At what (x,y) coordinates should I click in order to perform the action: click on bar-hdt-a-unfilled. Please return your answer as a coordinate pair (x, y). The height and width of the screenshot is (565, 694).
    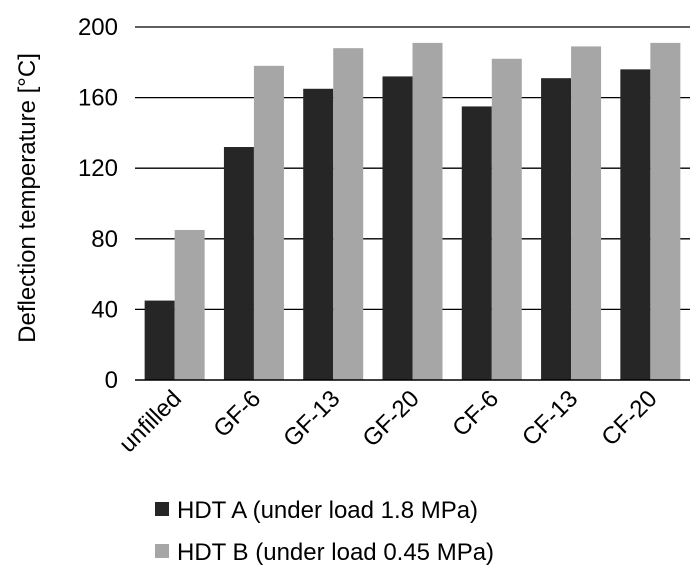
    Looking at the image, I should click on (159, 340).